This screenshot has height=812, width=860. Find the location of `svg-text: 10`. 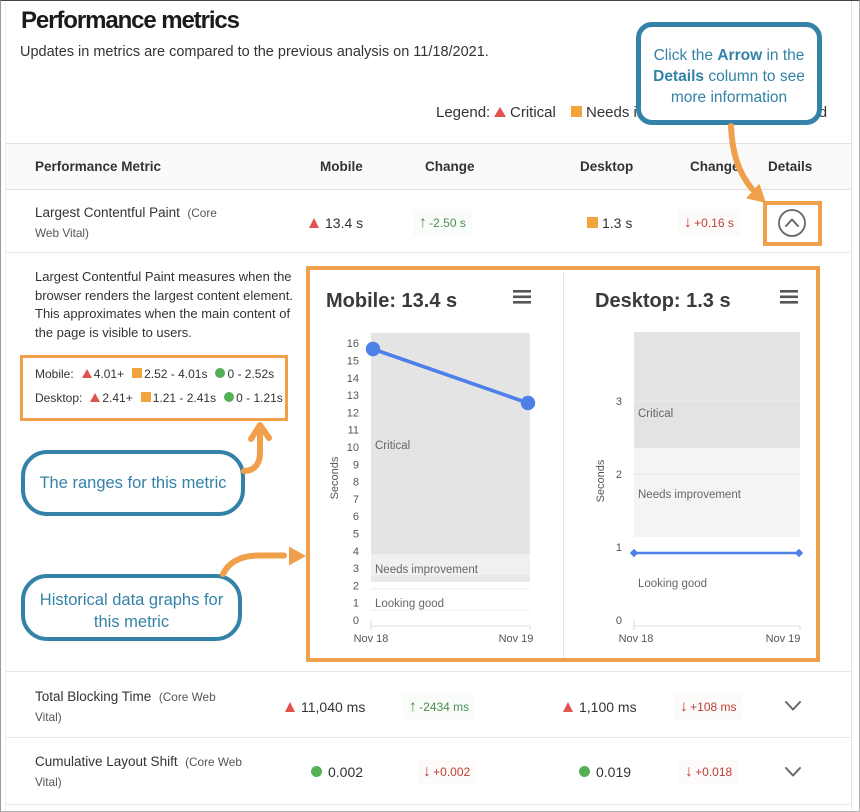

svg-text: 10 is located at coordinates (353, 448).